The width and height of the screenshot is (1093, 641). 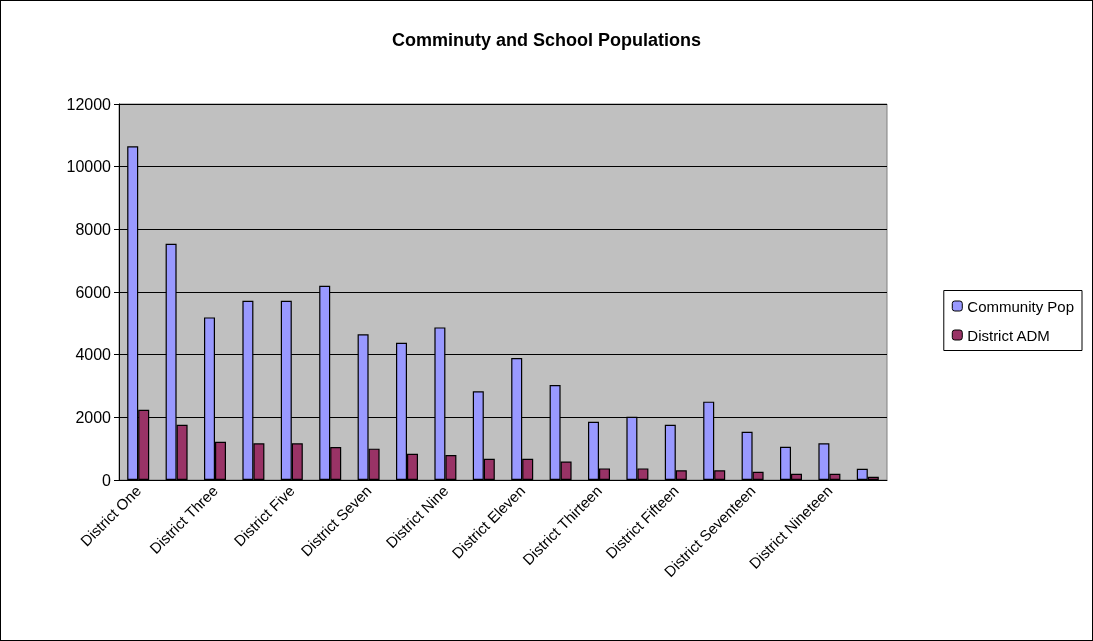 What do you see at coordinates (93, 292) in the screenshot?
I see `y-tick-label: 6000` at bounding box center [93, 292].